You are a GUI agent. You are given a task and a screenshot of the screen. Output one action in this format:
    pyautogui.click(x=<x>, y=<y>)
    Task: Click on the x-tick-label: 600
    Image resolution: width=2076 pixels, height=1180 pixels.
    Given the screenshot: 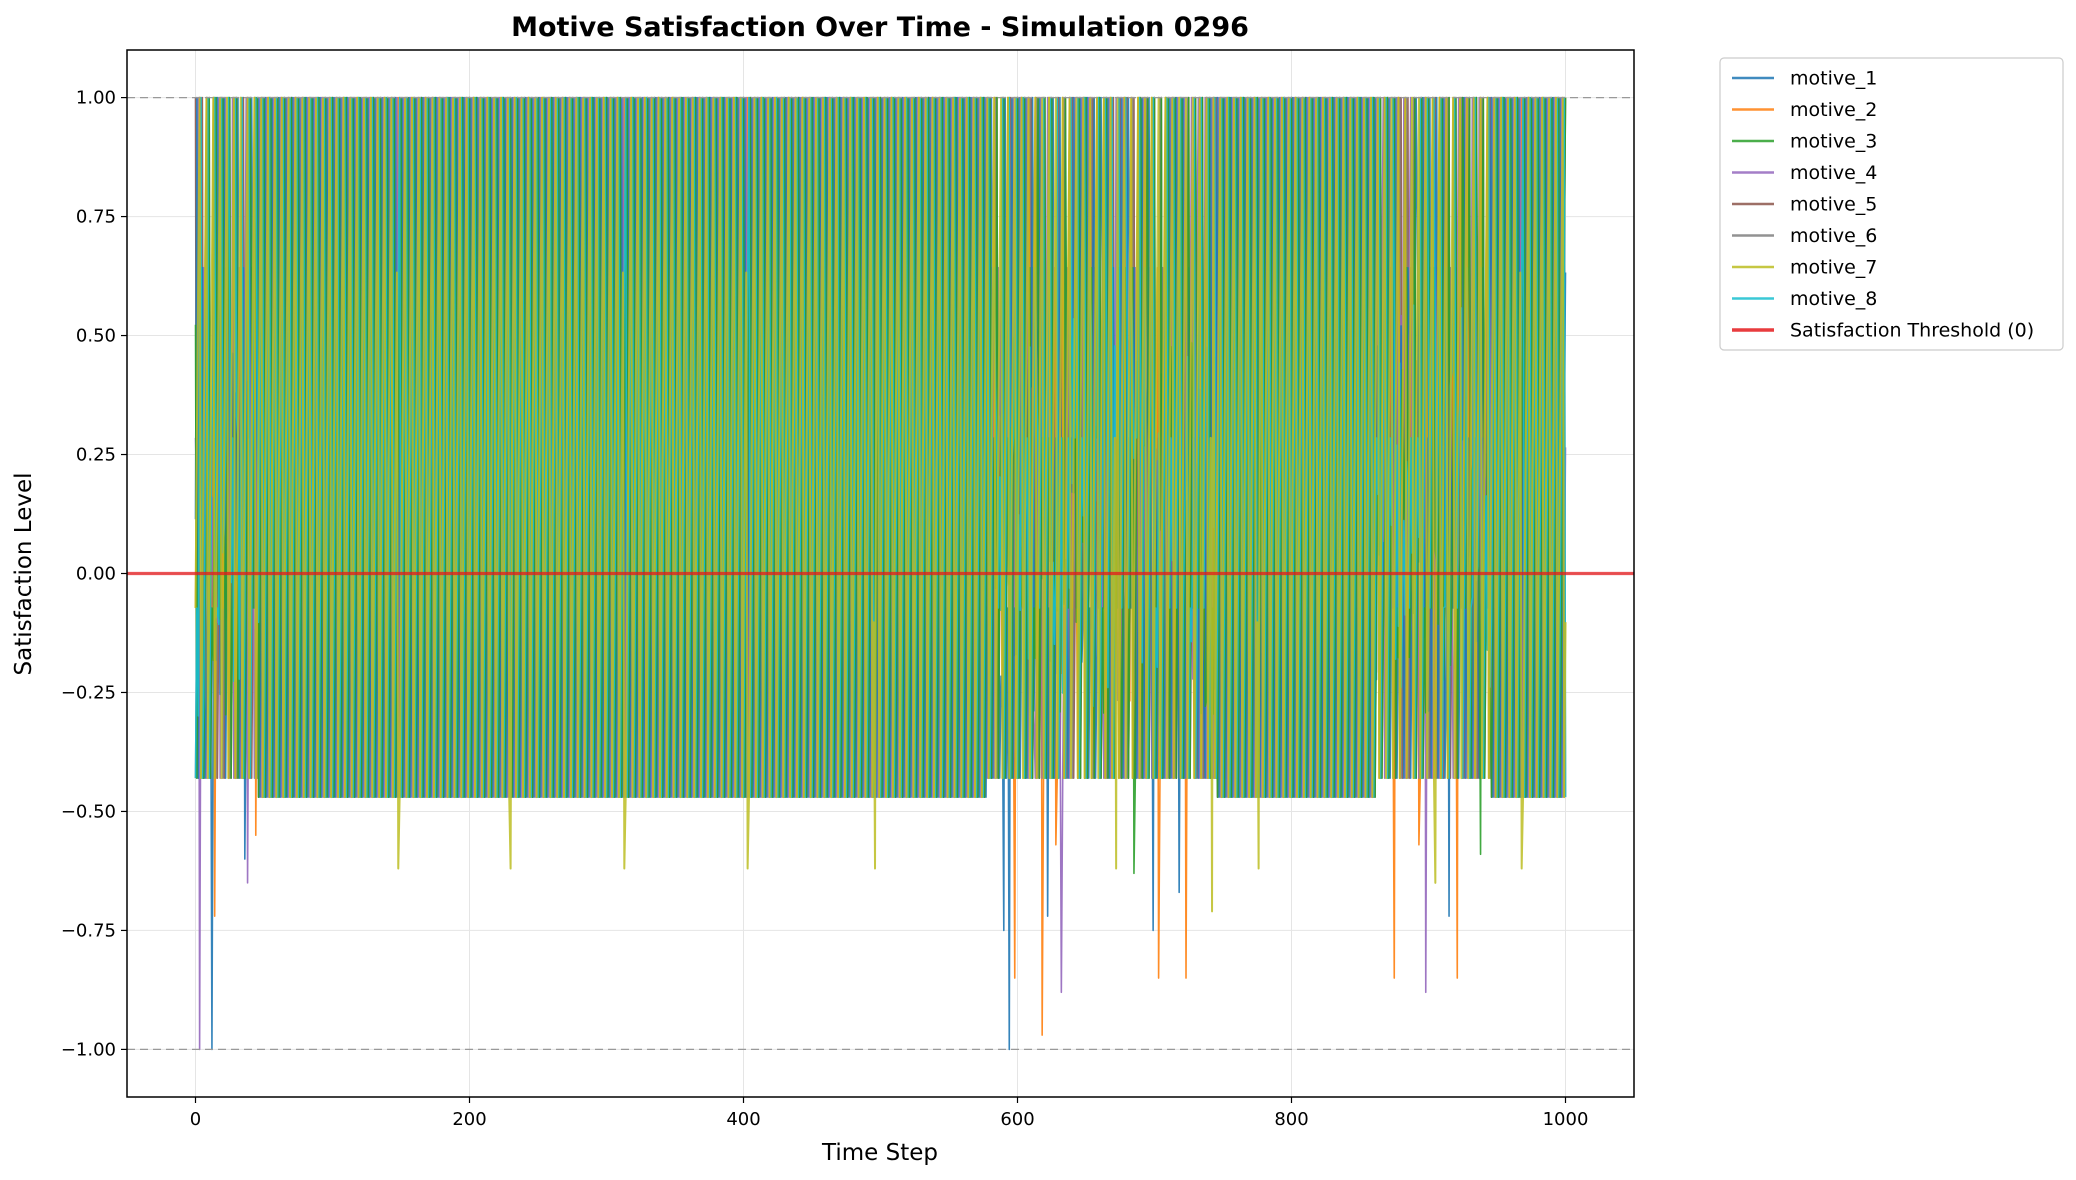 What is the action you would take?
    pyautogui.click(x=1017, y=1119)
    